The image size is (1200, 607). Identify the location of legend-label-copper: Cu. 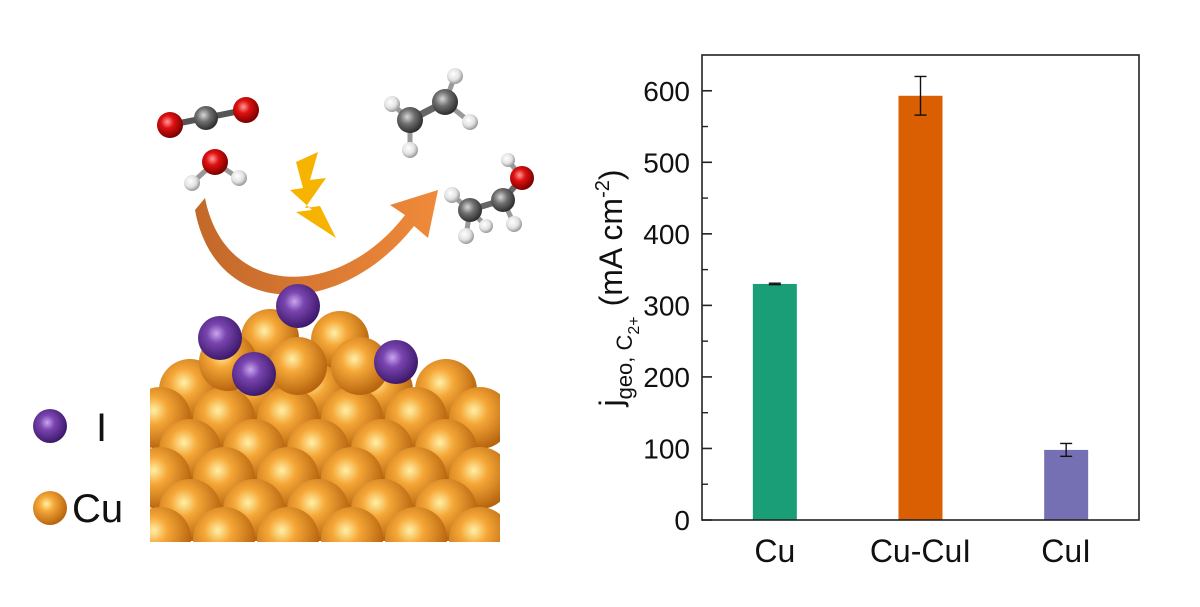
(97, 509).